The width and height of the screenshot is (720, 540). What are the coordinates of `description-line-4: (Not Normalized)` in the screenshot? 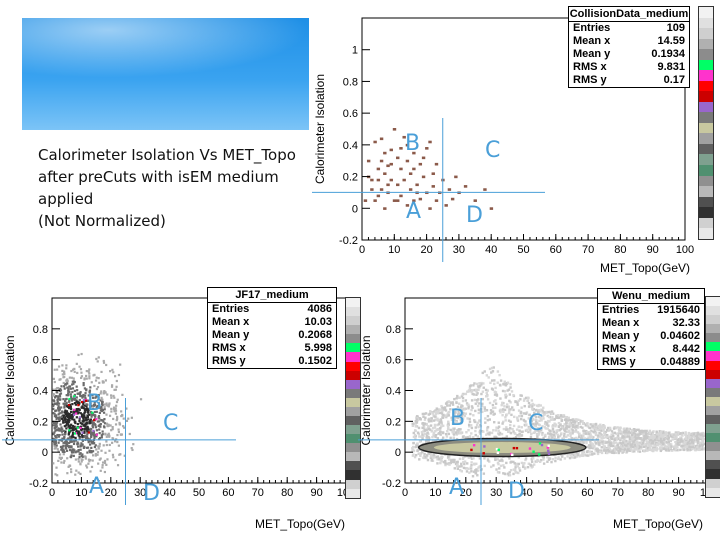 It's located at (102, 221).